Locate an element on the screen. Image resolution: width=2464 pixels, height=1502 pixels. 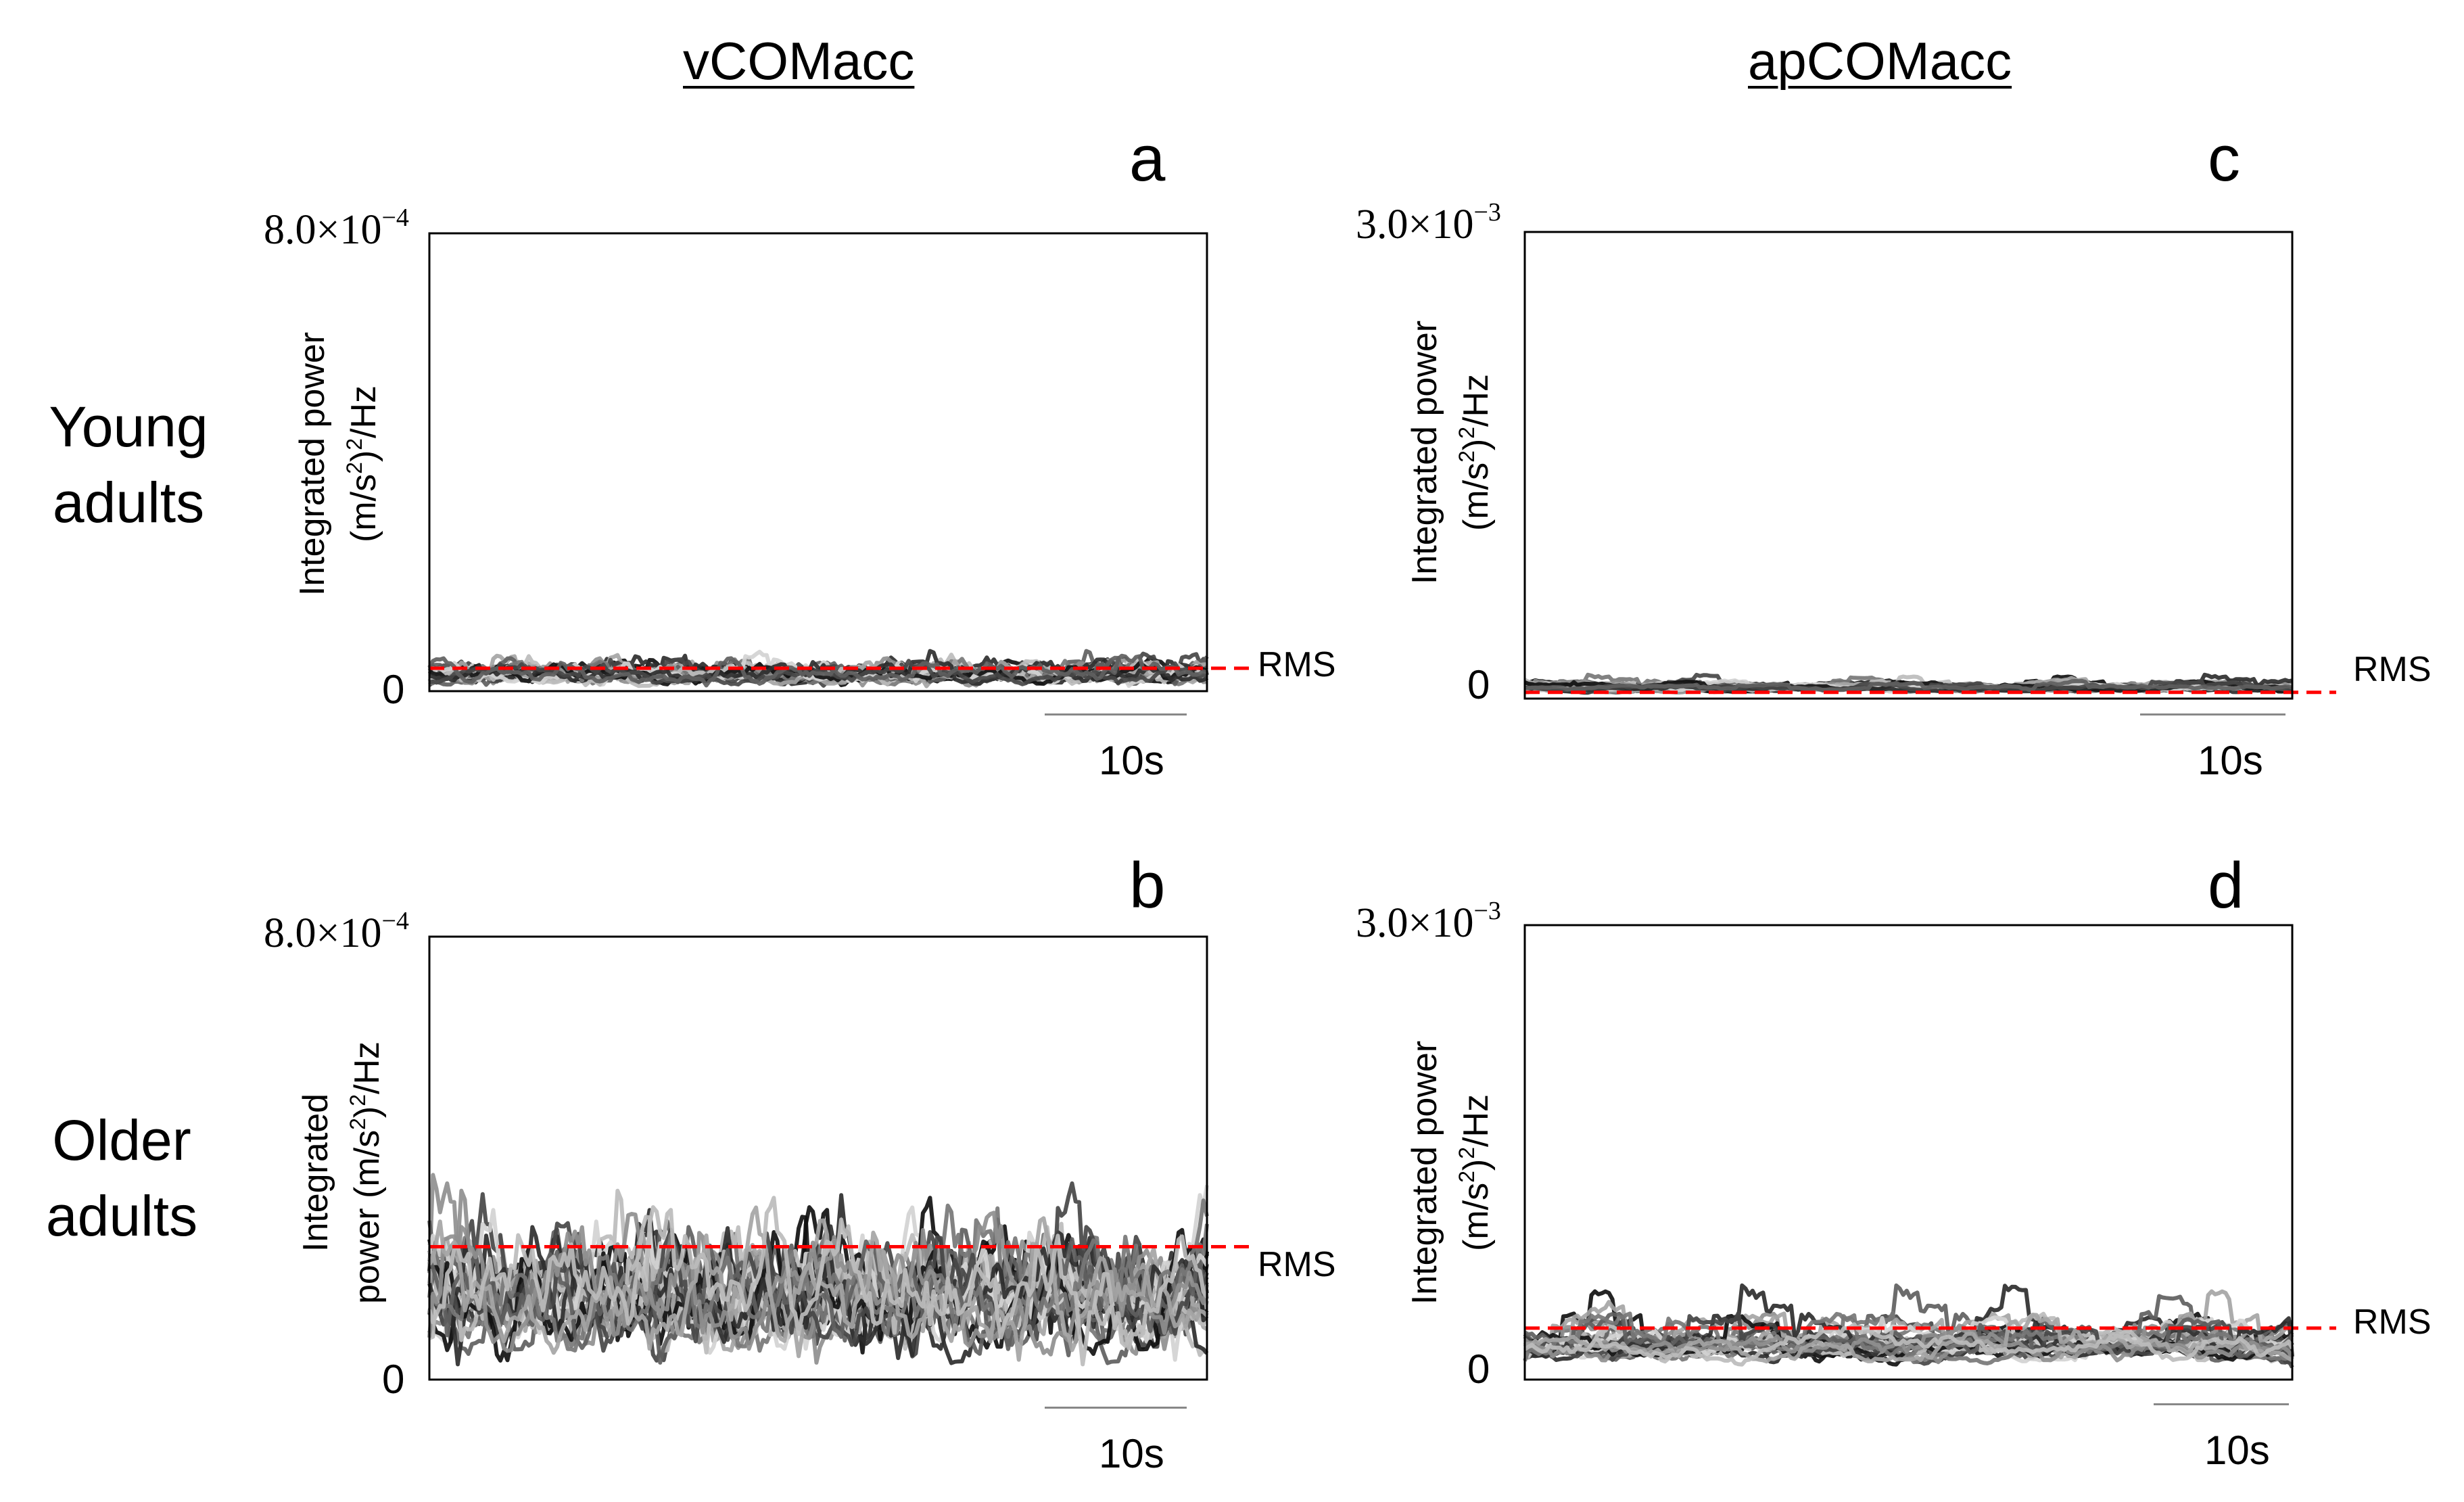
row-label-older-adults: Older adults is located at coordinates (121, 1178).